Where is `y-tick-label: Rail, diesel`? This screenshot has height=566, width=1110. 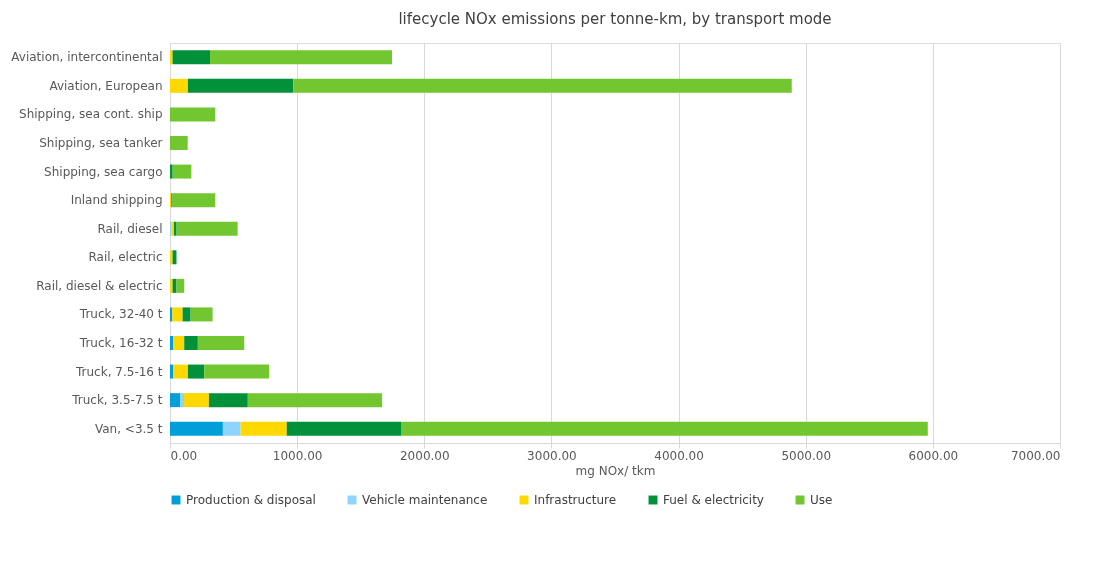 y-tick-label: Rail, diesel is located at coordinates (130, 228).